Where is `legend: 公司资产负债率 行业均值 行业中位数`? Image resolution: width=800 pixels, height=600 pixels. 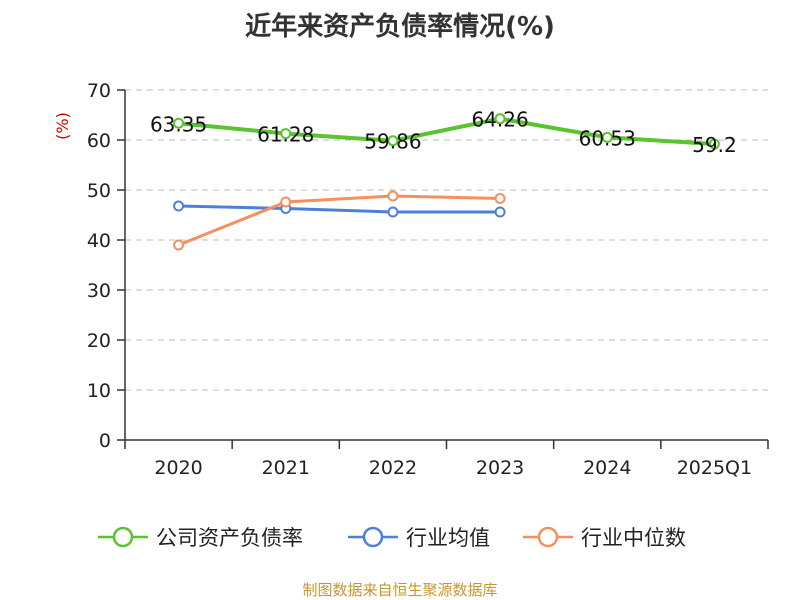
legend: 公司资产负债率 行业均值 行业中位数 is located at coordinates (392, 538).